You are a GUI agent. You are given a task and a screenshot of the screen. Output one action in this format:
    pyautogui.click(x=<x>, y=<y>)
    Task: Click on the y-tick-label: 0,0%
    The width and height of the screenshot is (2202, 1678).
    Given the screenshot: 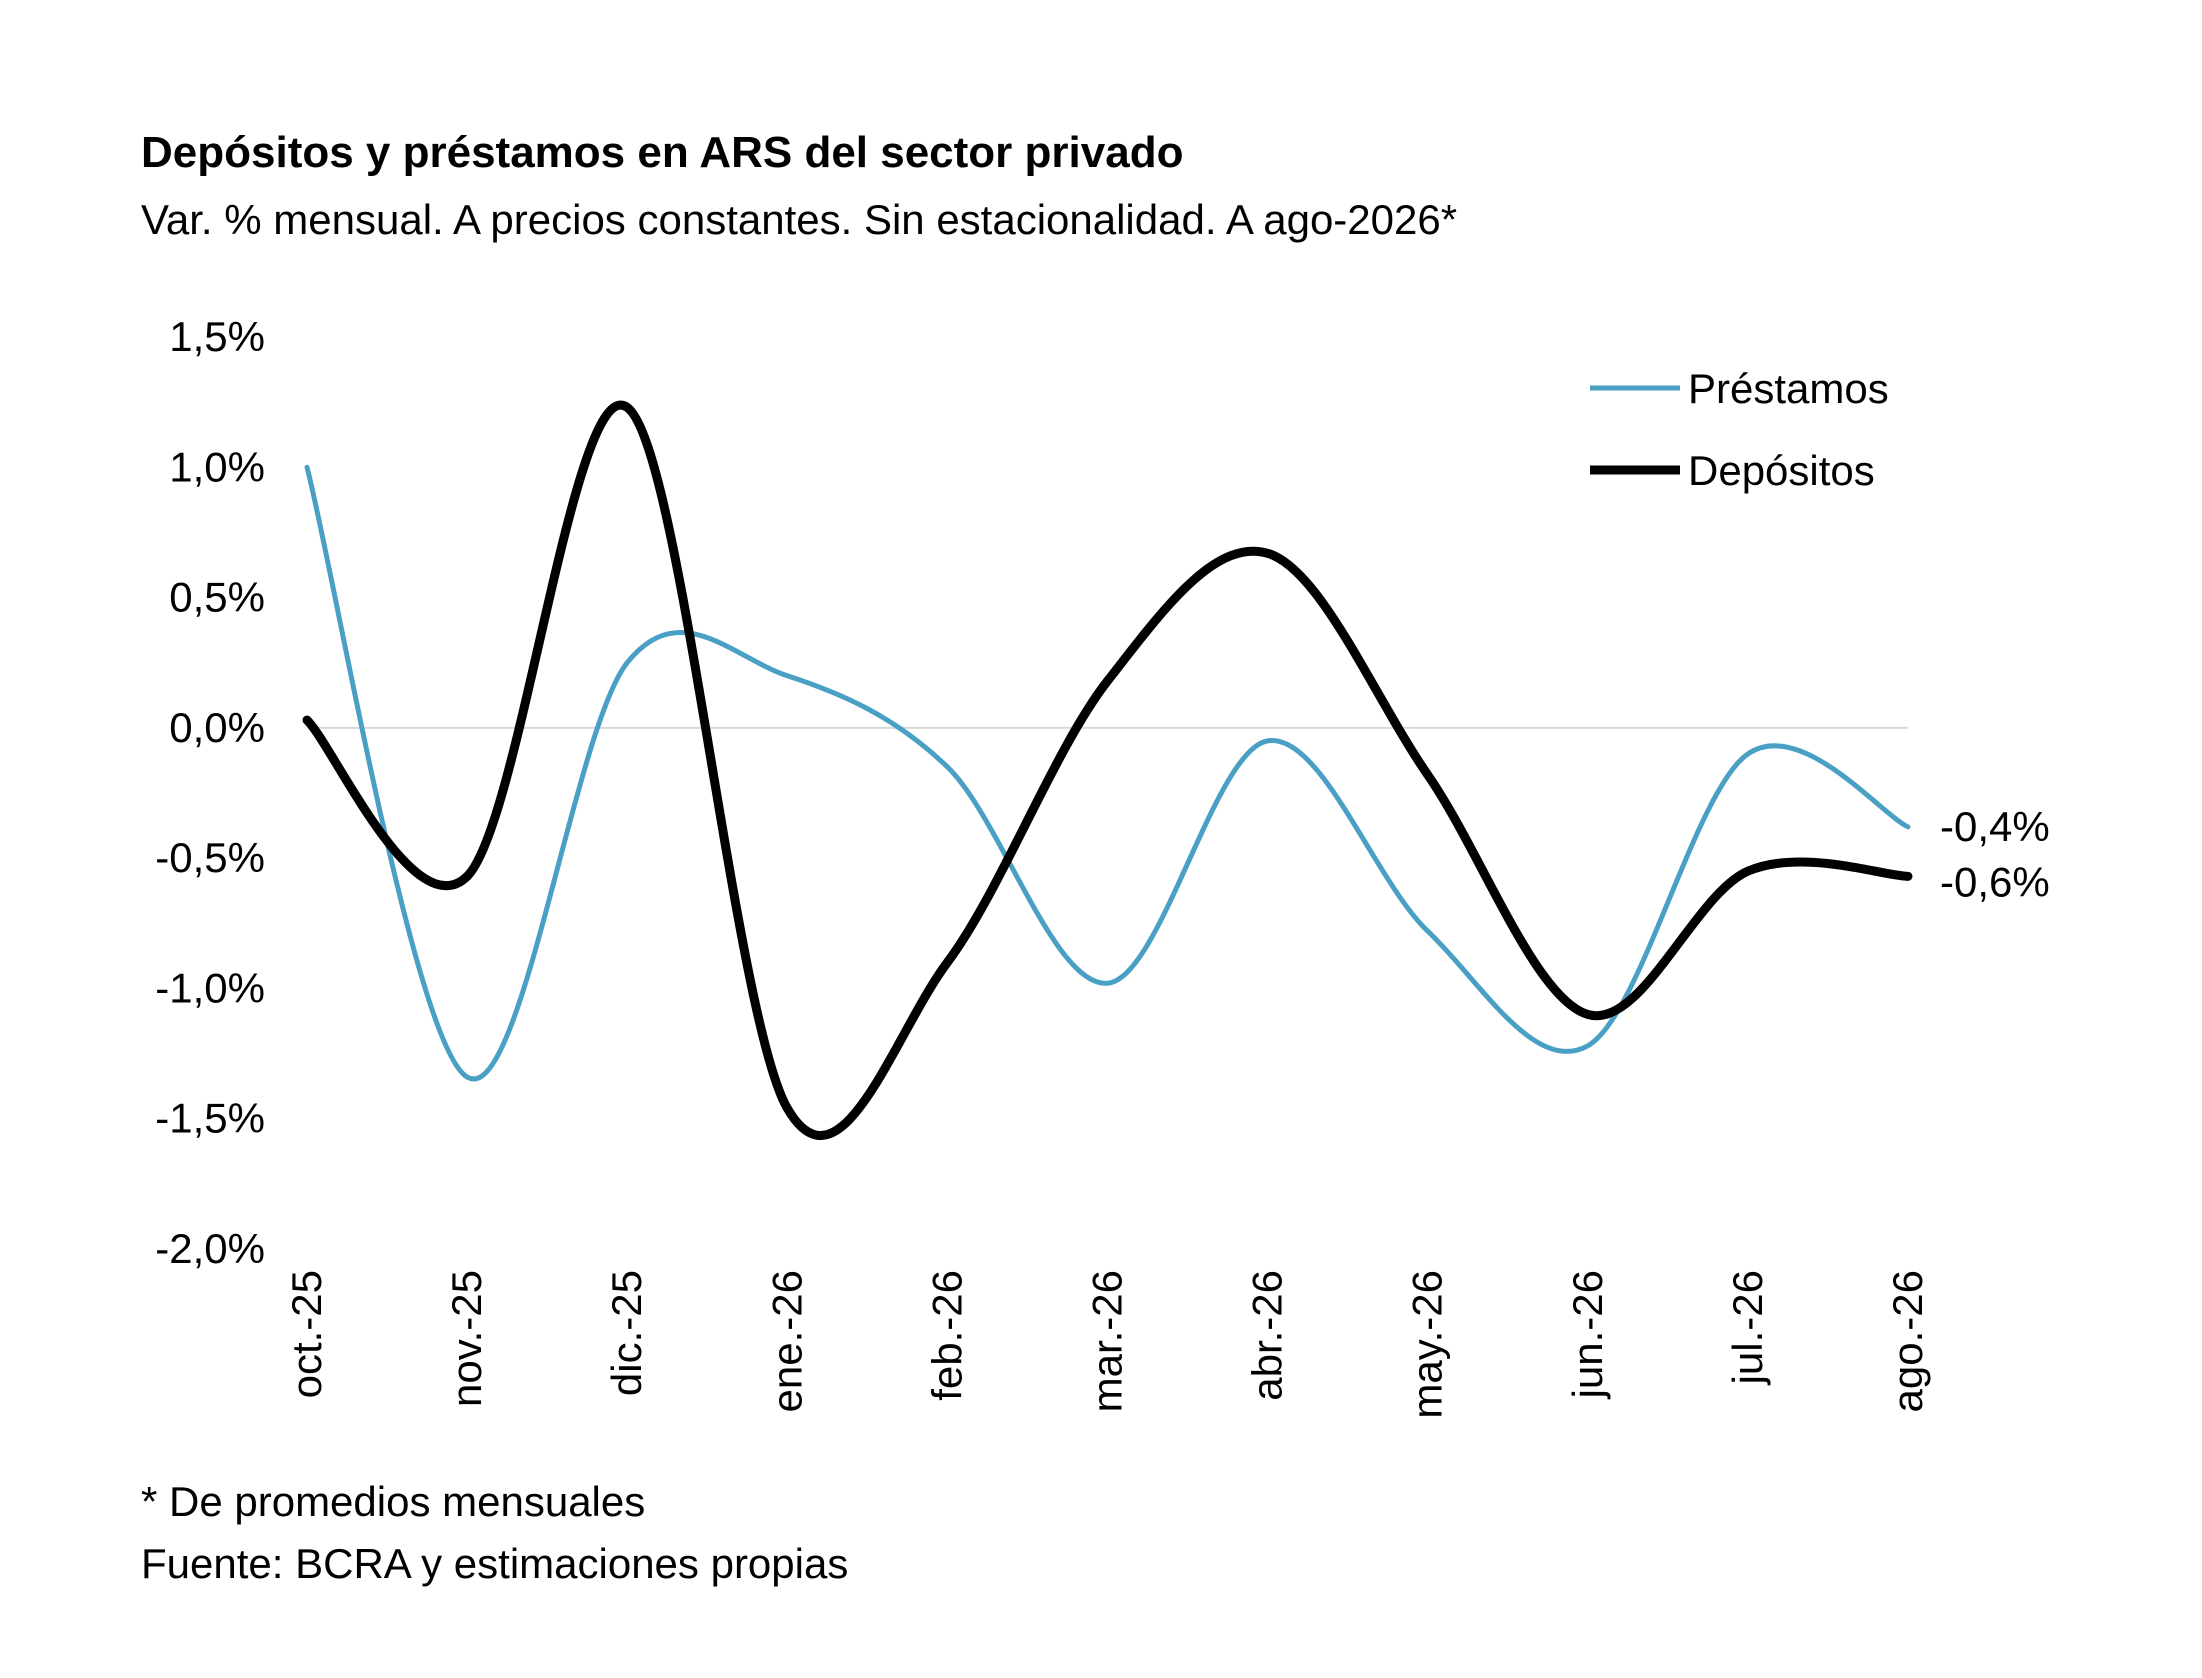 What is the action you would take?
    pyautogui.click(x=217, y=727)
    